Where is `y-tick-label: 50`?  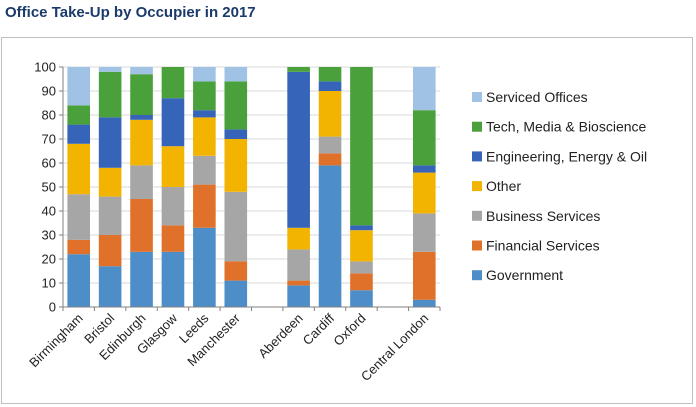
y-tick-label: 50 is located at coordinates (49, 187).